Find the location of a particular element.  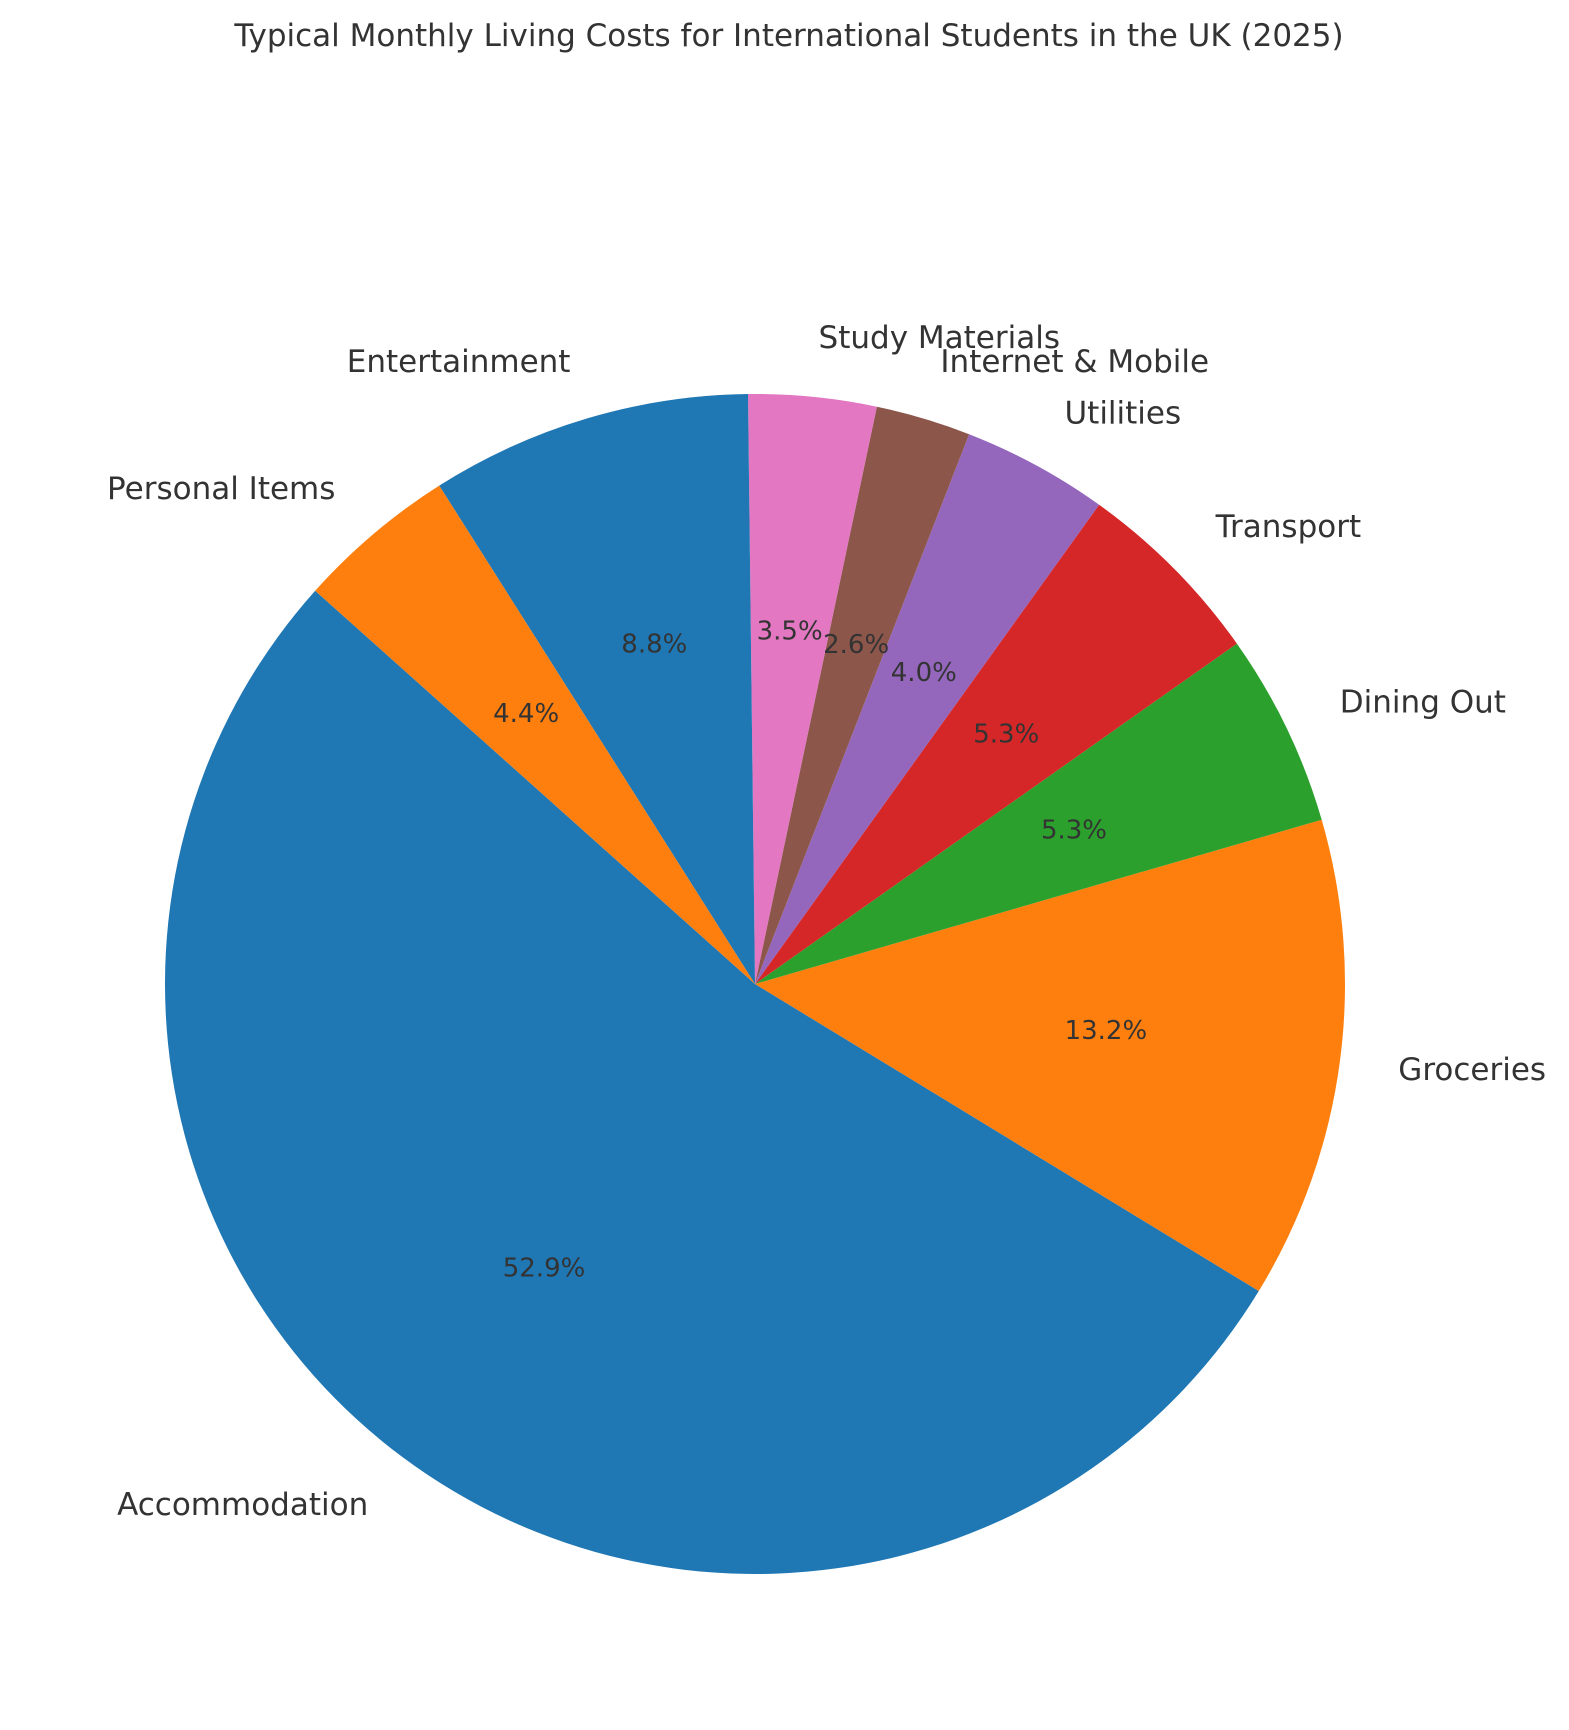

percent-label-study-materials: 3.5% is located at coordinates (790, 632).